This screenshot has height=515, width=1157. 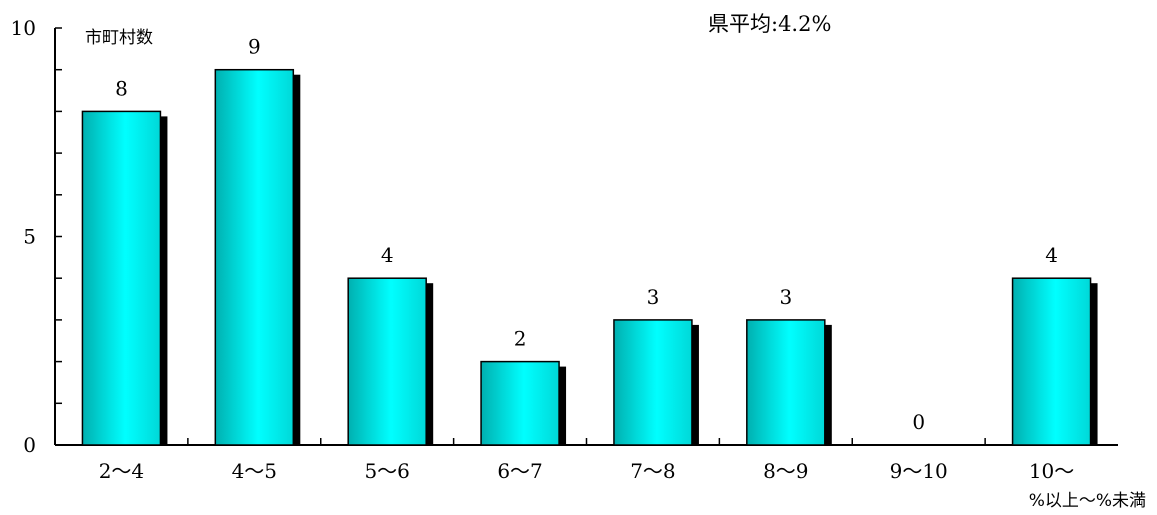 What do you see at coordinates (23, 28) in the screenshot?
I see `y-tick-label: 10` at bounding box center [23, 28].